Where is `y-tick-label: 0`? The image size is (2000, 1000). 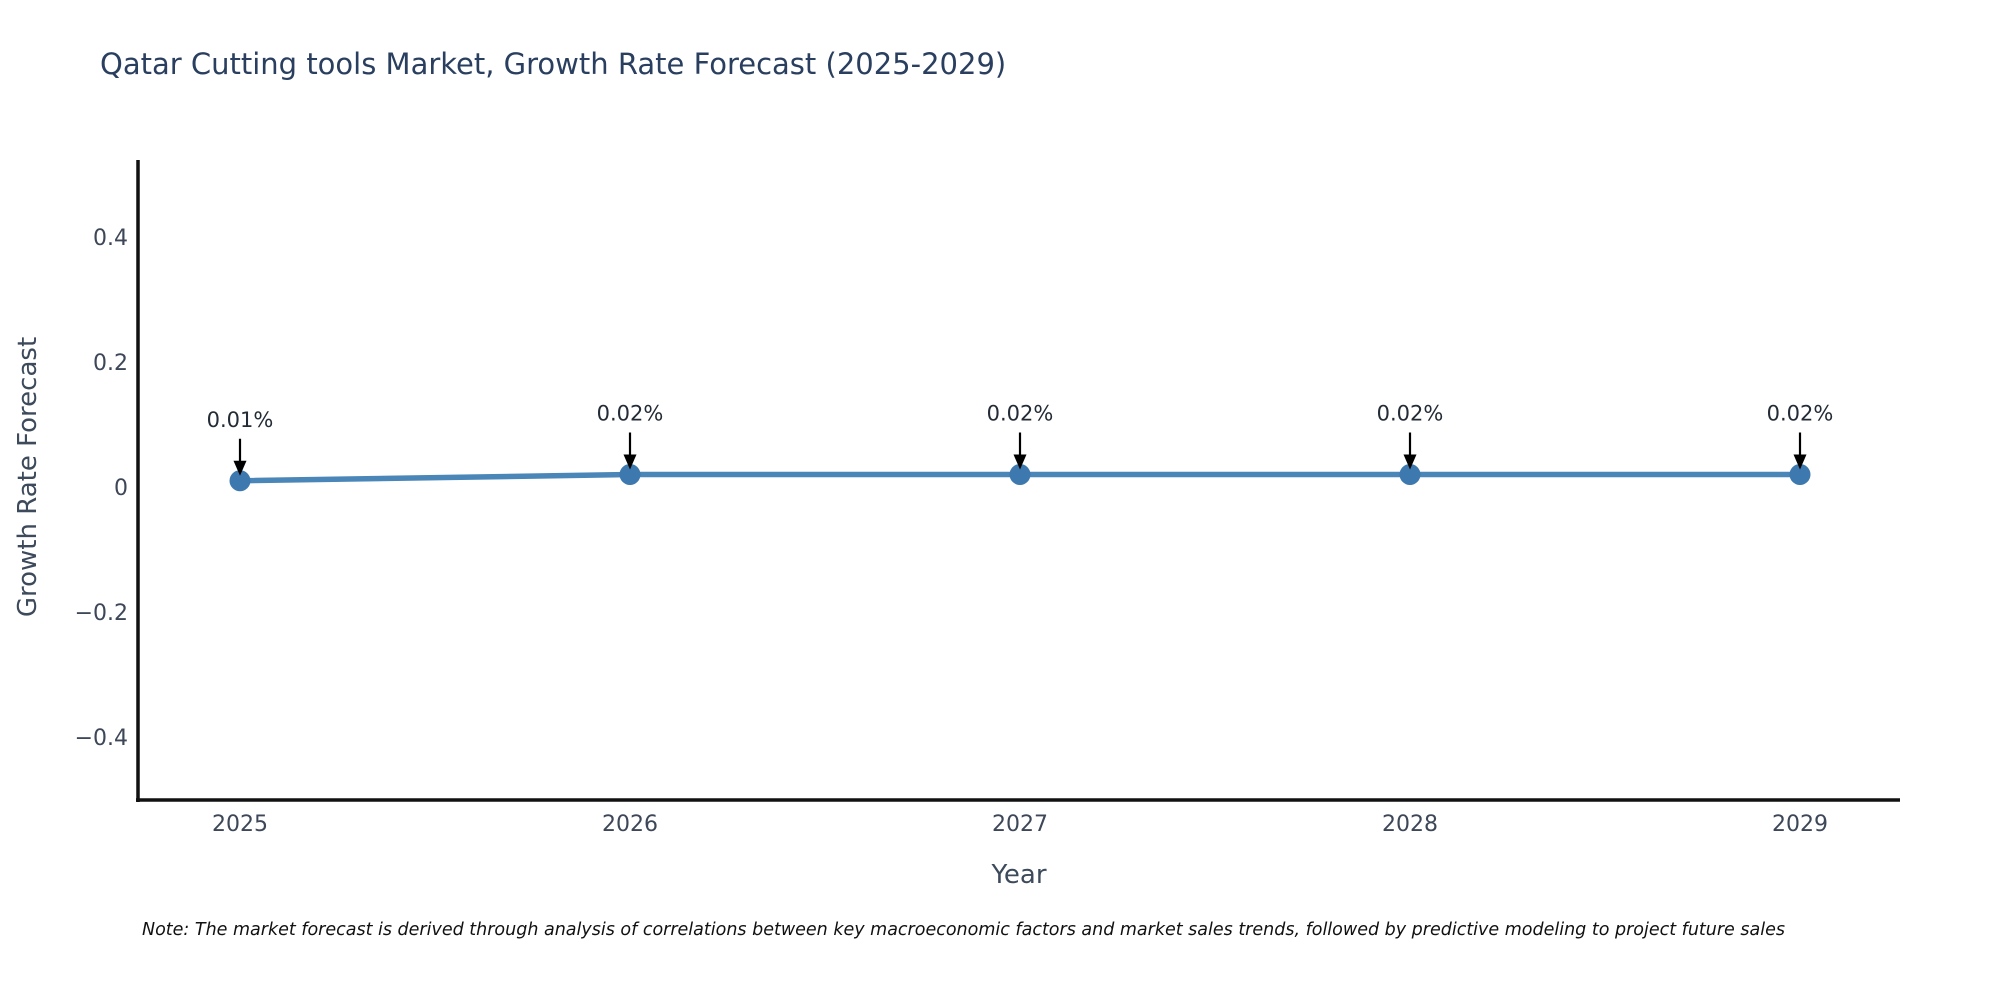 y-tick-label: 0 is located at coordinates (121, 488).